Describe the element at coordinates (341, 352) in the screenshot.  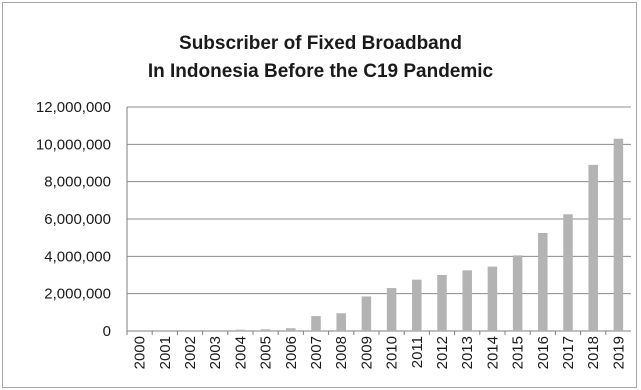
I see `x-tick-label: 2008` at that location.